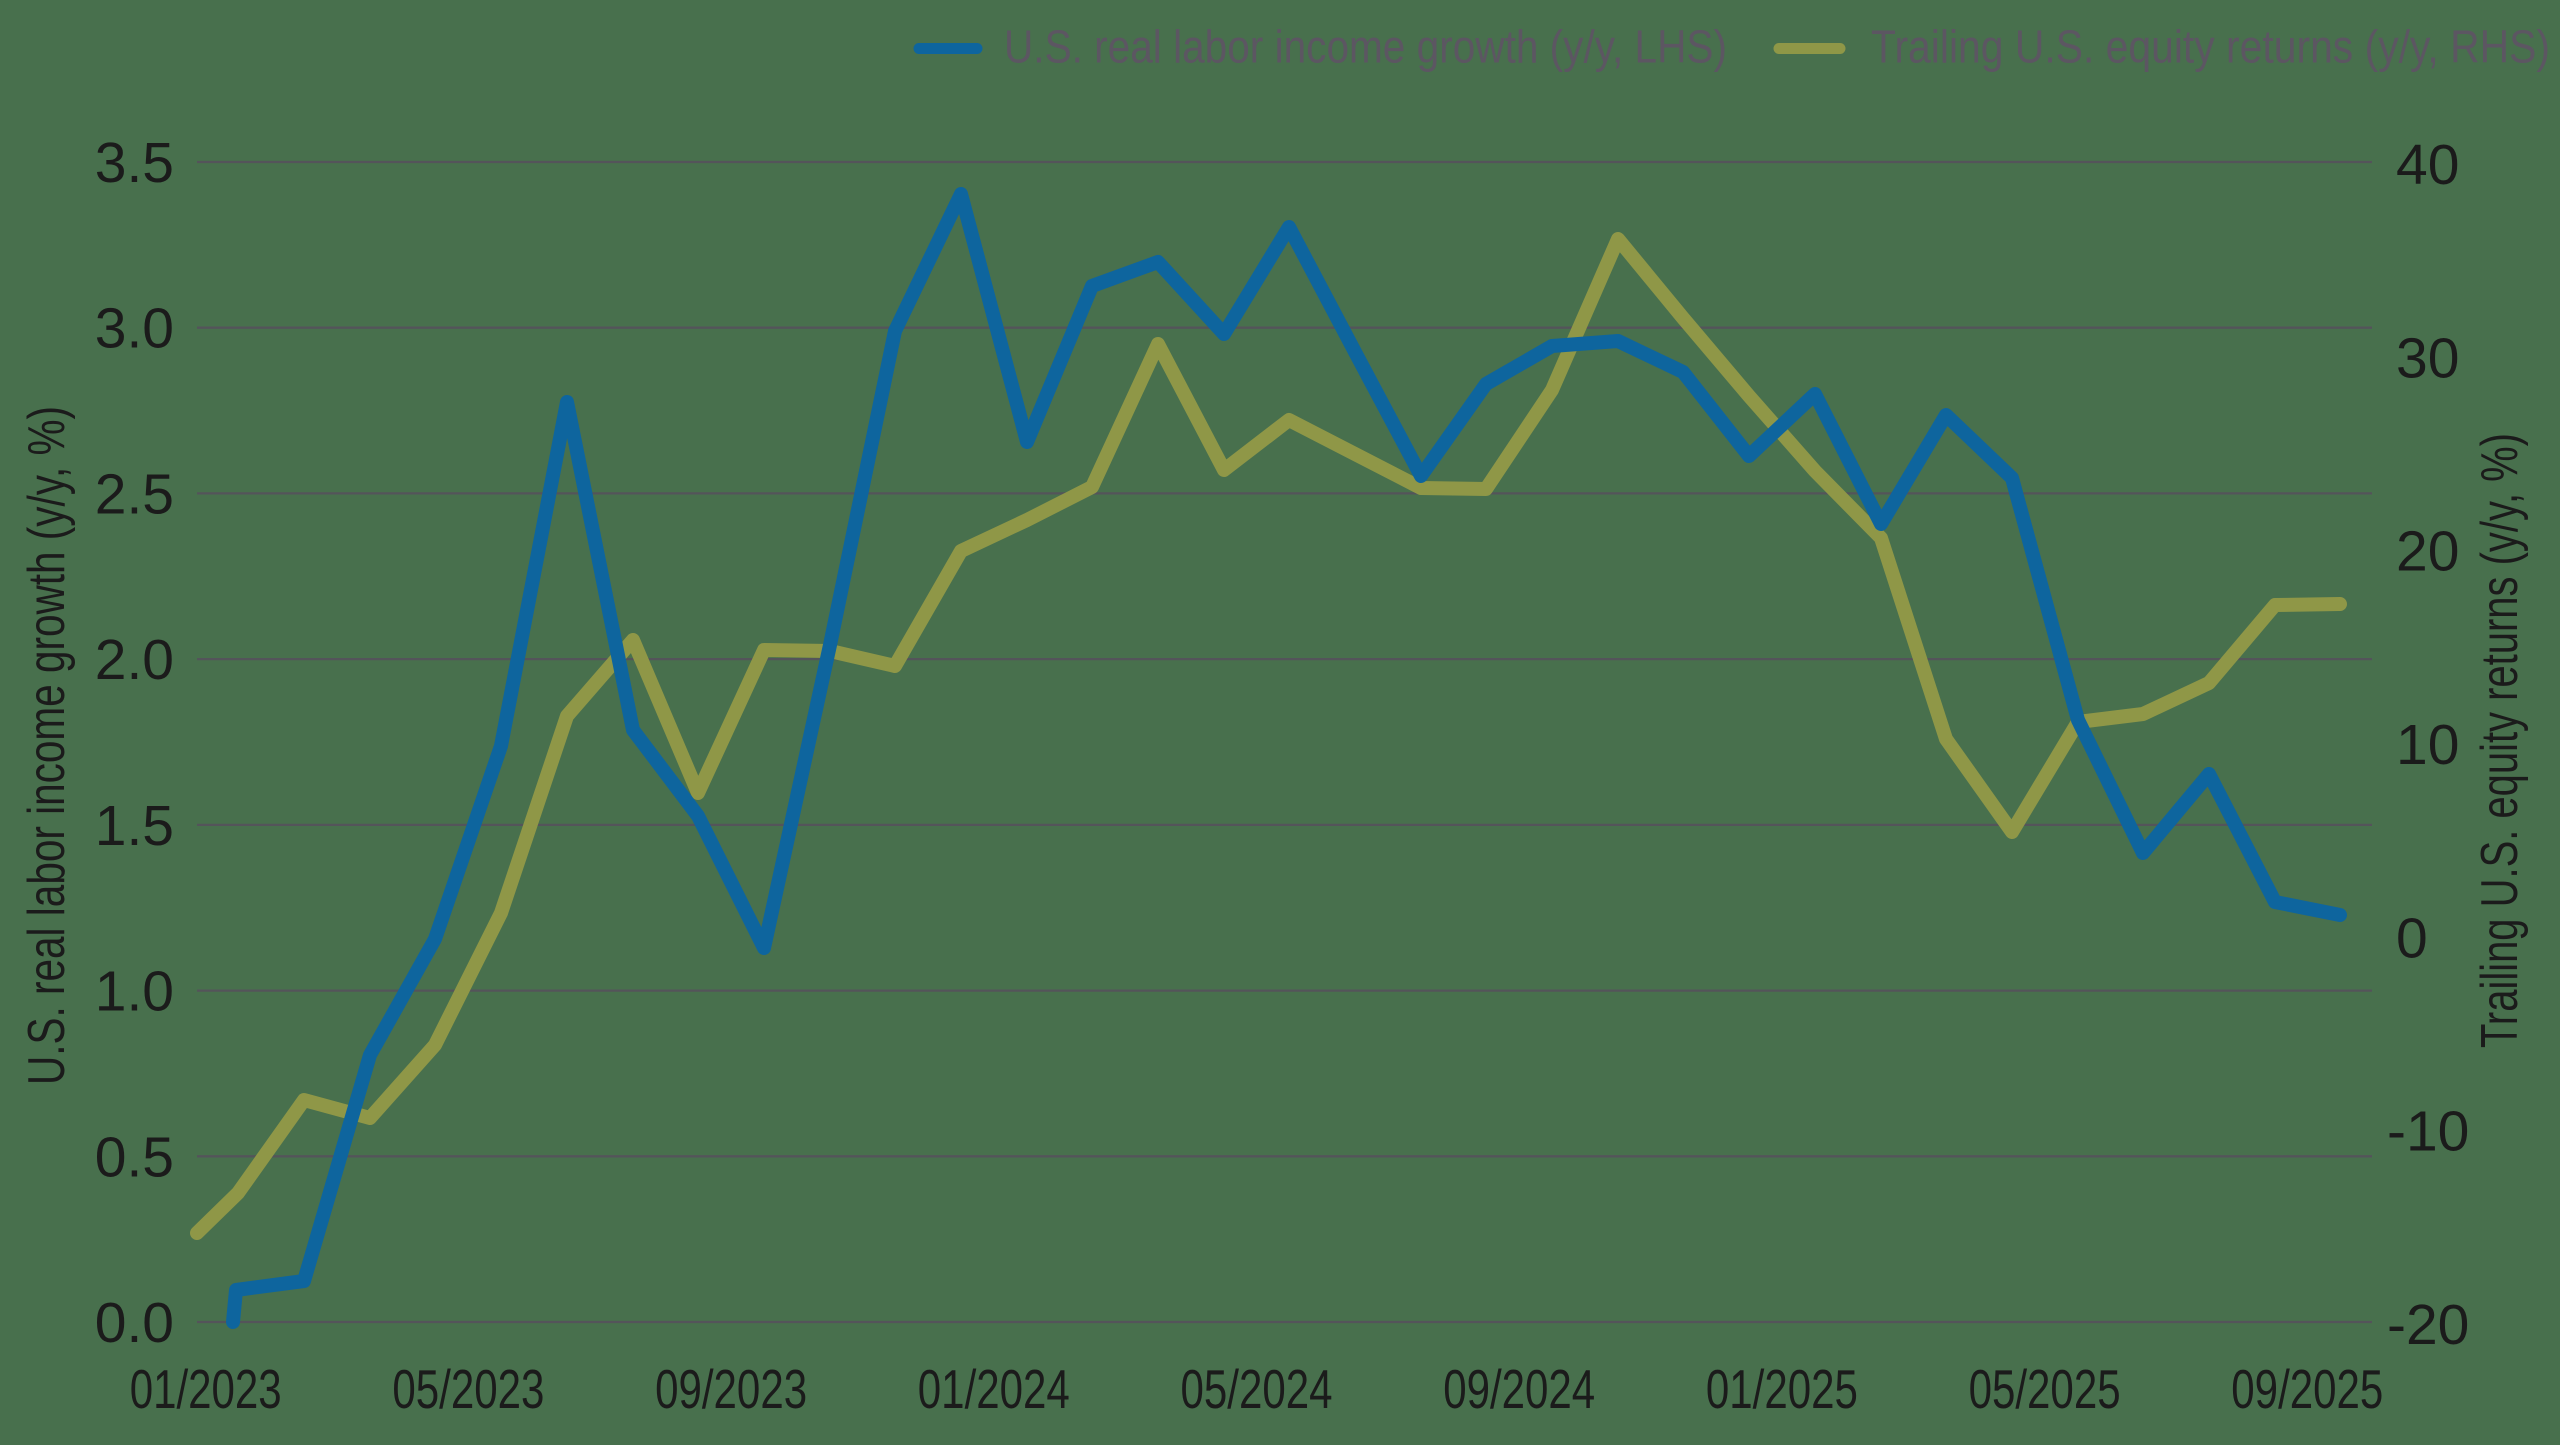 The image size is (2560, 1445). I want to click on svg-text: 2.0, so click(134, 660).